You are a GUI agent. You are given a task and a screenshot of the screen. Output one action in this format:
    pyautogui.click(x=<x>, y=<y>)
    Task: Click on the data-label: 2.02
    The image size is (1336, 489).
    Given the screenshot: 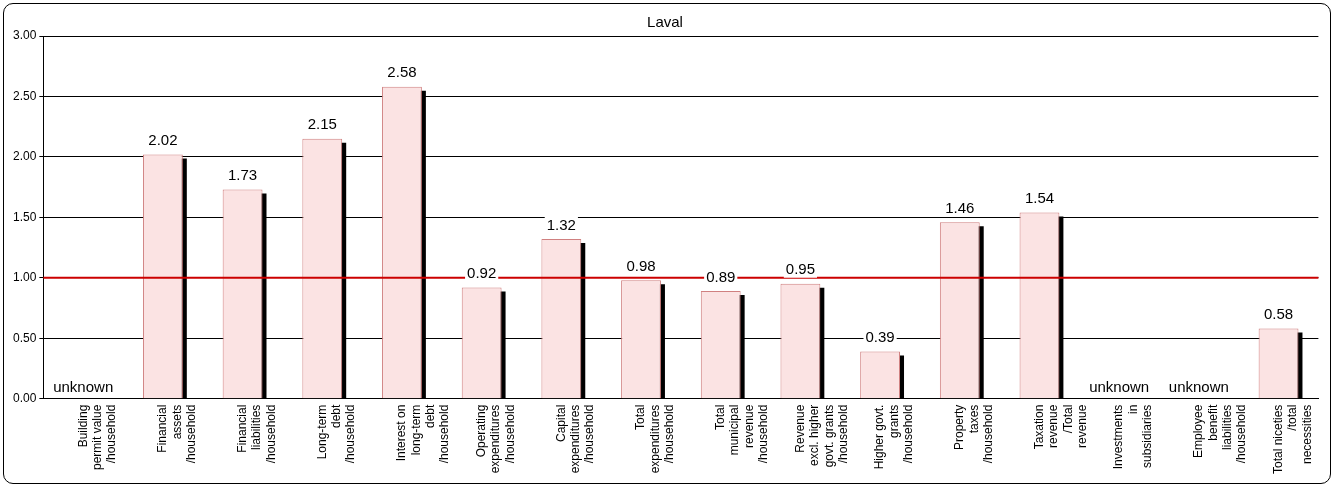 What is the action you would take?
    pyautogui.click(x=163, y=140)
    